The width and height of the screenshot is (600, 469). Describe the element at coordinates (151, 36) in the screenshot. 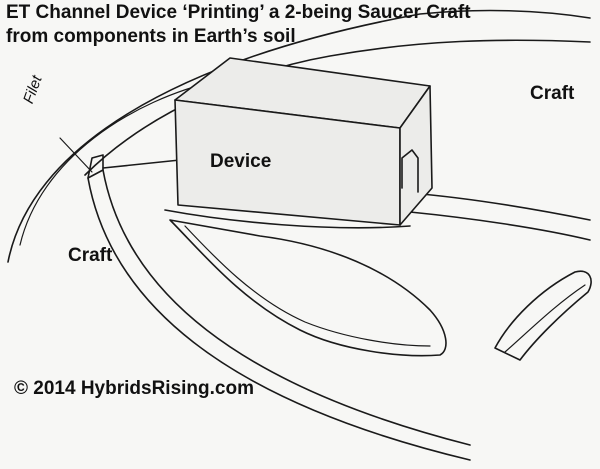

I see `title-line-2: from components in Earth’s soil` at that location.